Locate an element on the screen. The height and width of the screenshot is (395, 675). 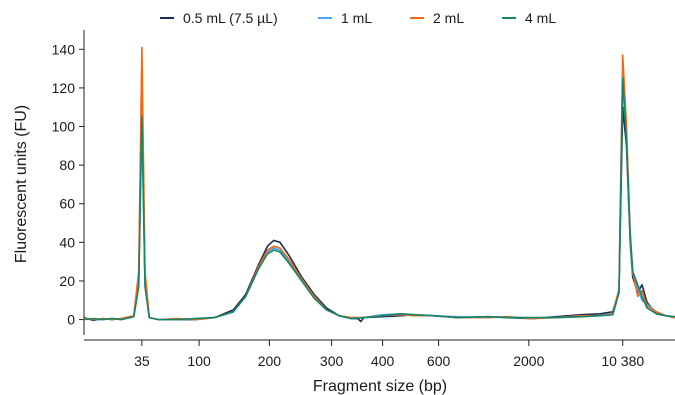
x-tick-label: 100 is located at coordinates (199, 361).